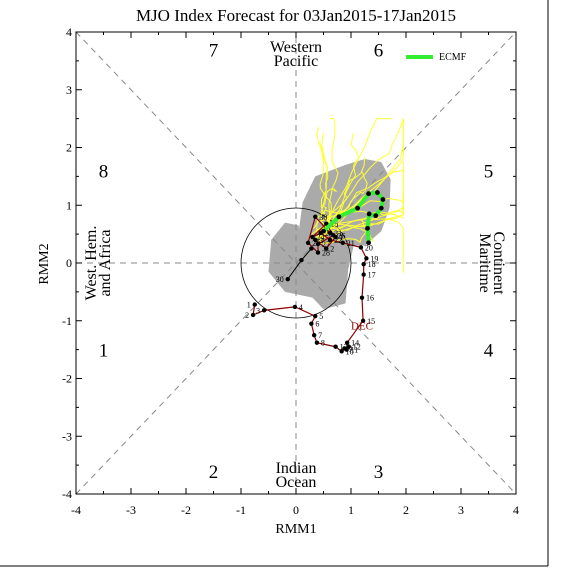 The width and height of the screenshot is (573, 571). Describe the element at coordinates (372, 275) in the screenshot. I see `observed-point-label: 17` at that location.